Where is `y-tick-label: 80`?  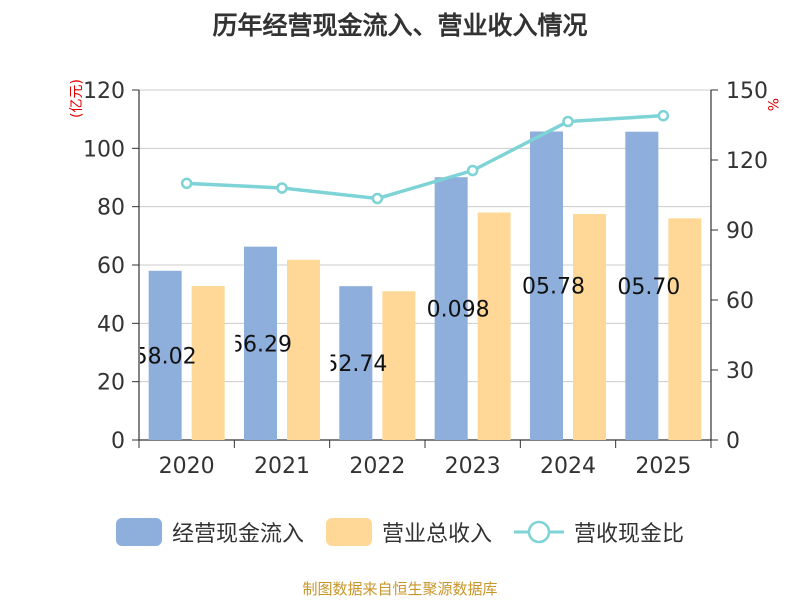
y-tick-label: 80 is located at coordinates (111, 208).